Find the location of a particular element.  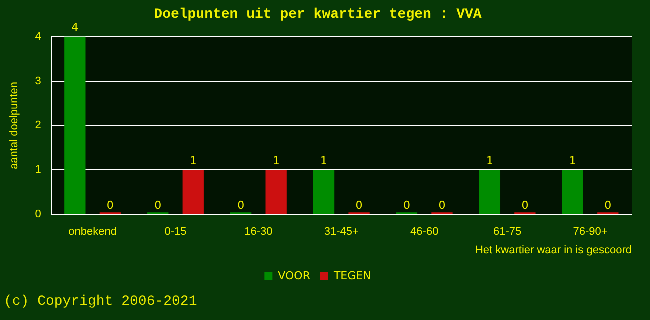

y-tick-label: 1 is located at coordinates (38, 170).